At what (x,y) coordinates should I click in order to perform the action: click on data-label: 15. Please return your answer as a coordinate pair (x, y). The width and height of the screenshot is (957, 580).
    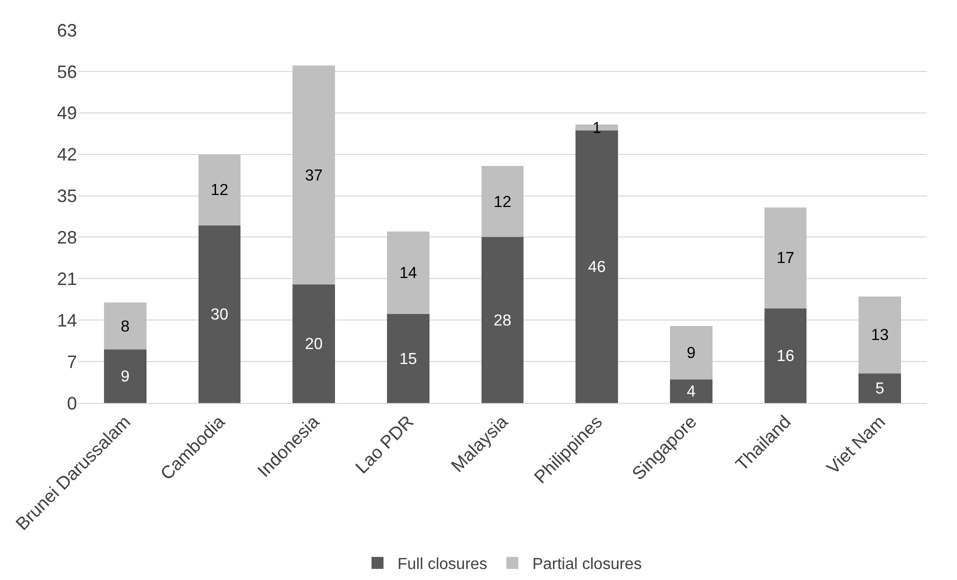
    Looking at the image, I should click on (408, 359).